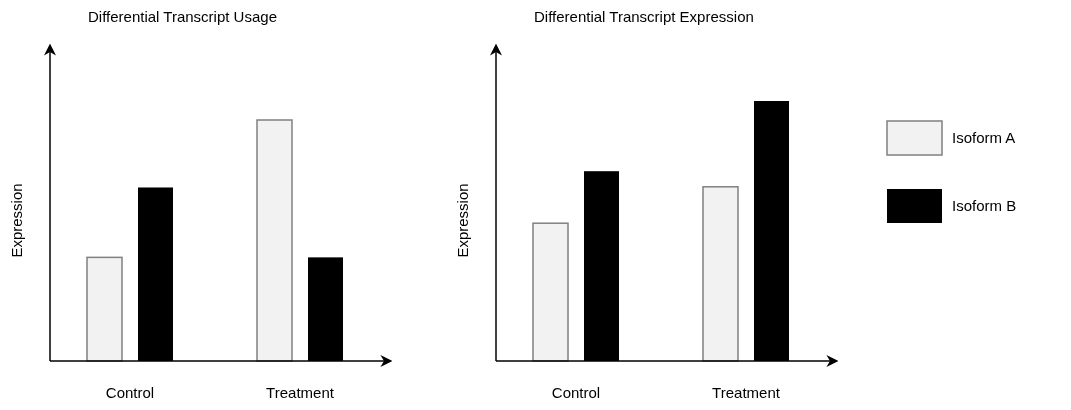 The width and height of the screenshot is (1071, 410). What do you see at coordinates (182, 16) in the screenshot?
I see `chart-title: Differential Transcript Usage` at bounding box center [182, 16].